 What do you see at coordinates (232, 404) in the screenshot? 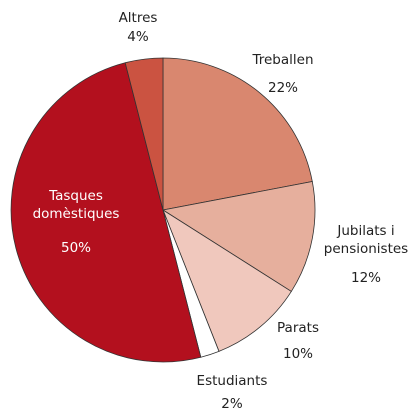
I see `value-label: 2%` at bounding box center [232, 404].